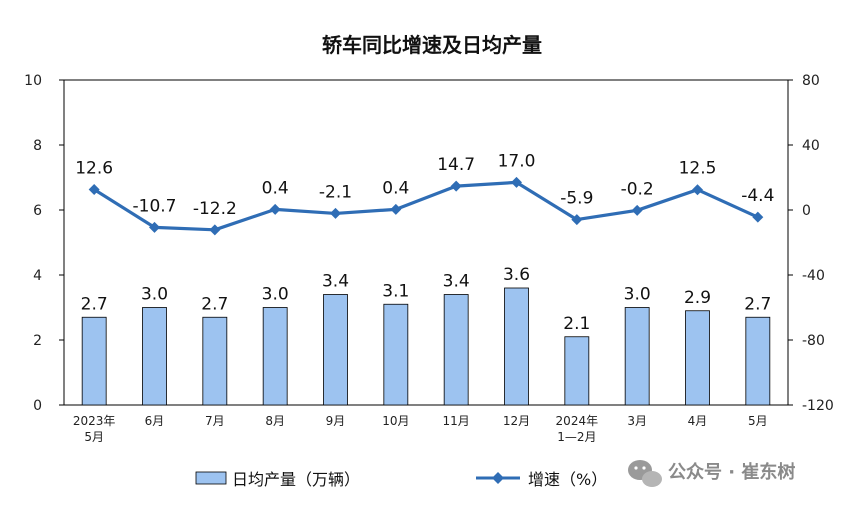 The height and width of the screenshot is (507, 865). I want to click on x-tick-label: 8月, so click(275, 421).